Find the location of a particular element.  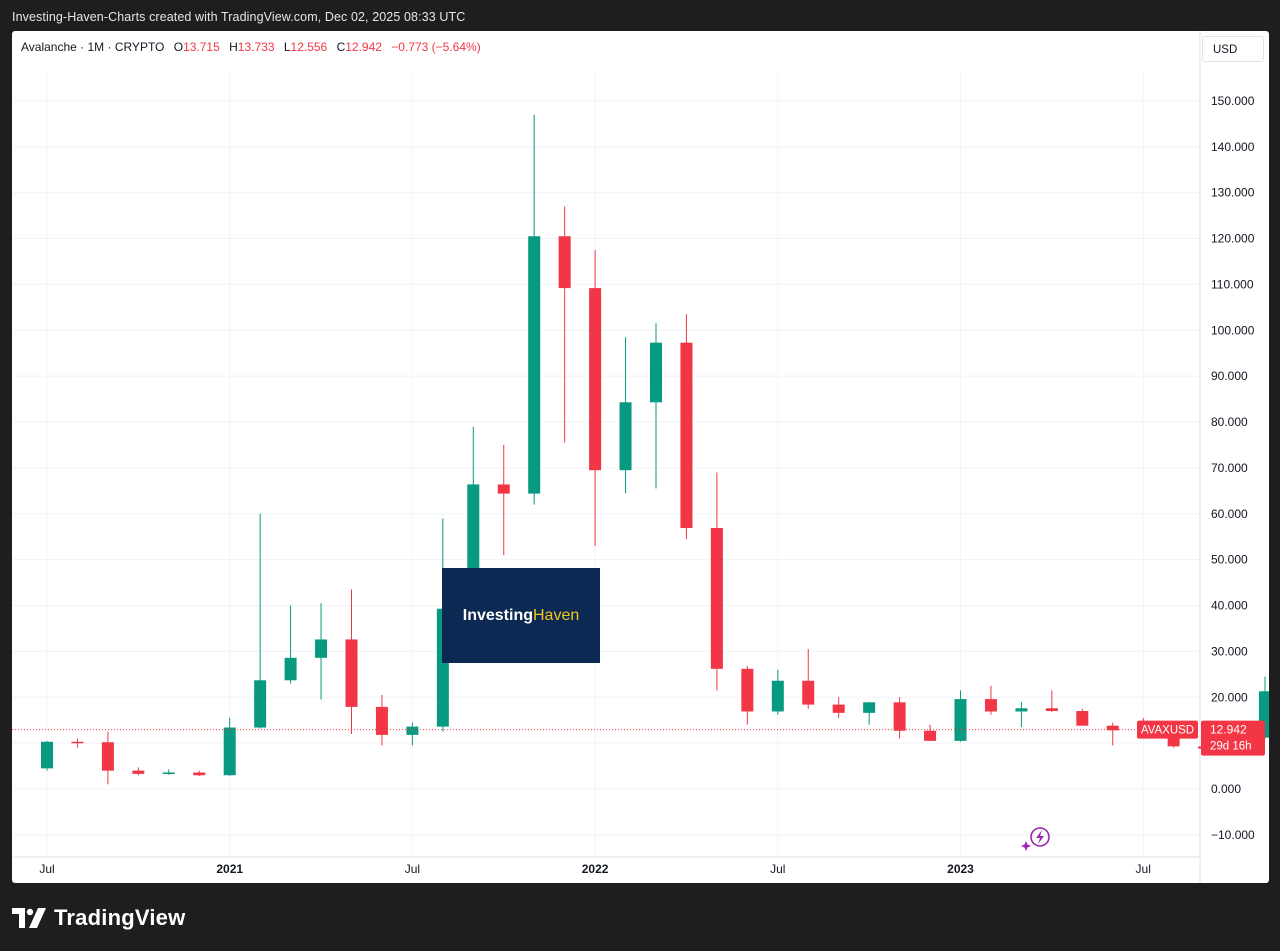

lightning-badge-icon is located at coordinates (1035, 839).